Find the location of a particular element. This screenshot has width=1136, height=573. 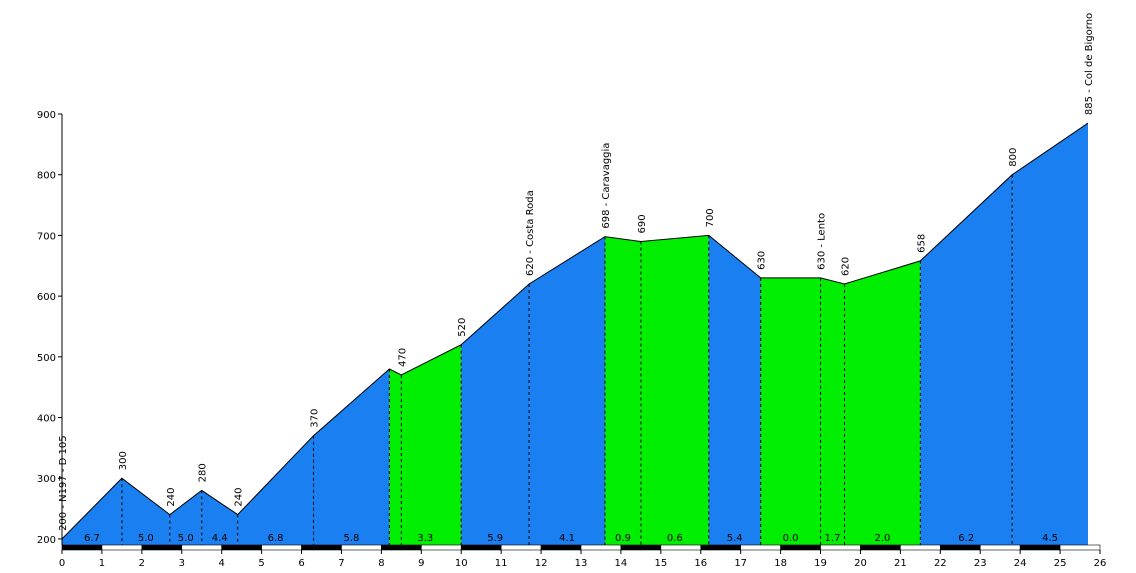

x-tick-label: 23 is located at coordinates (980, 563).